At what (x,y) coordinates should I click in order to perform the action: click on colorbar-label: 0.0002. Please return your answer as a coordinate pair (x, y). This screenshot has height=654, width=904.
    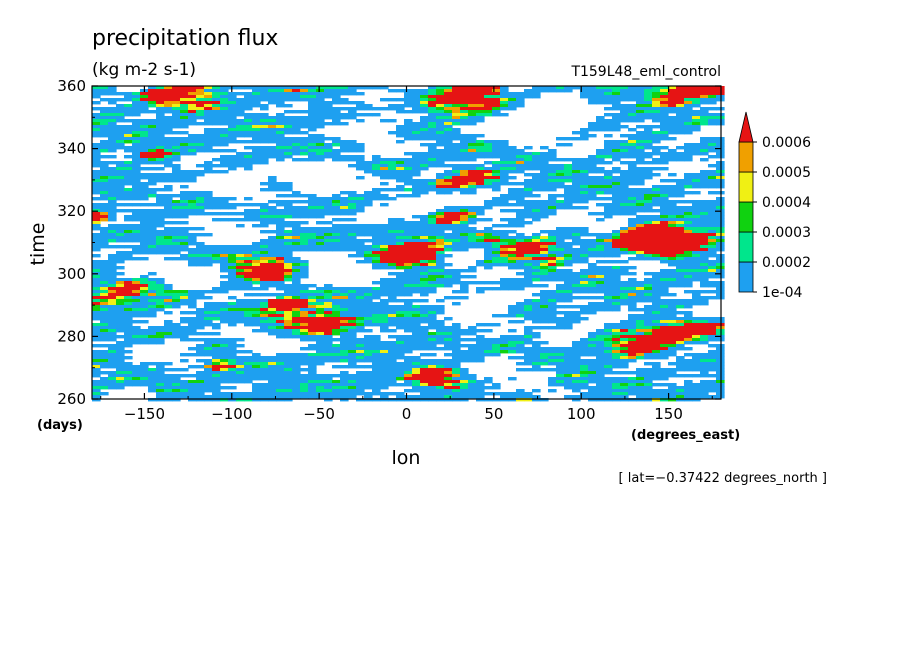
    Looking at the image, I should click on (786, 263).